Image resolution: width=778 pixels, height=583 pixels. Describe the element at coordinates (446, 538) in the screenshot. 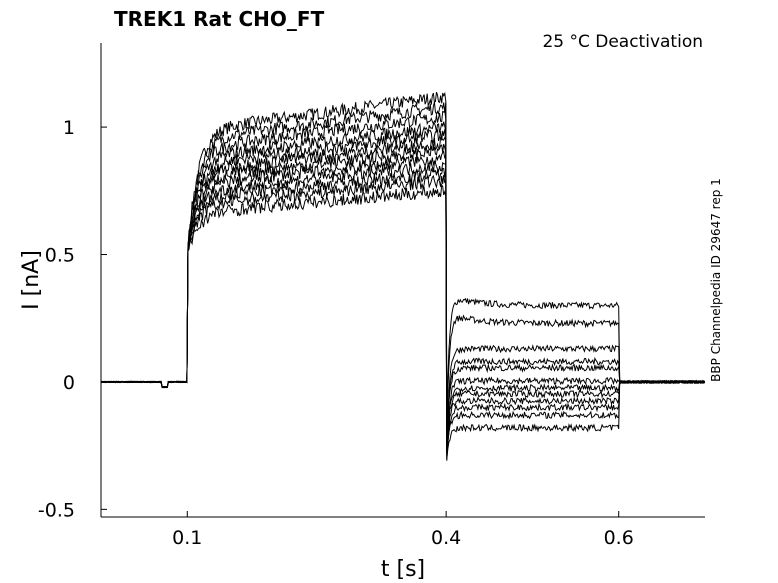

I see `x-tick-label: 0.4` at that location.